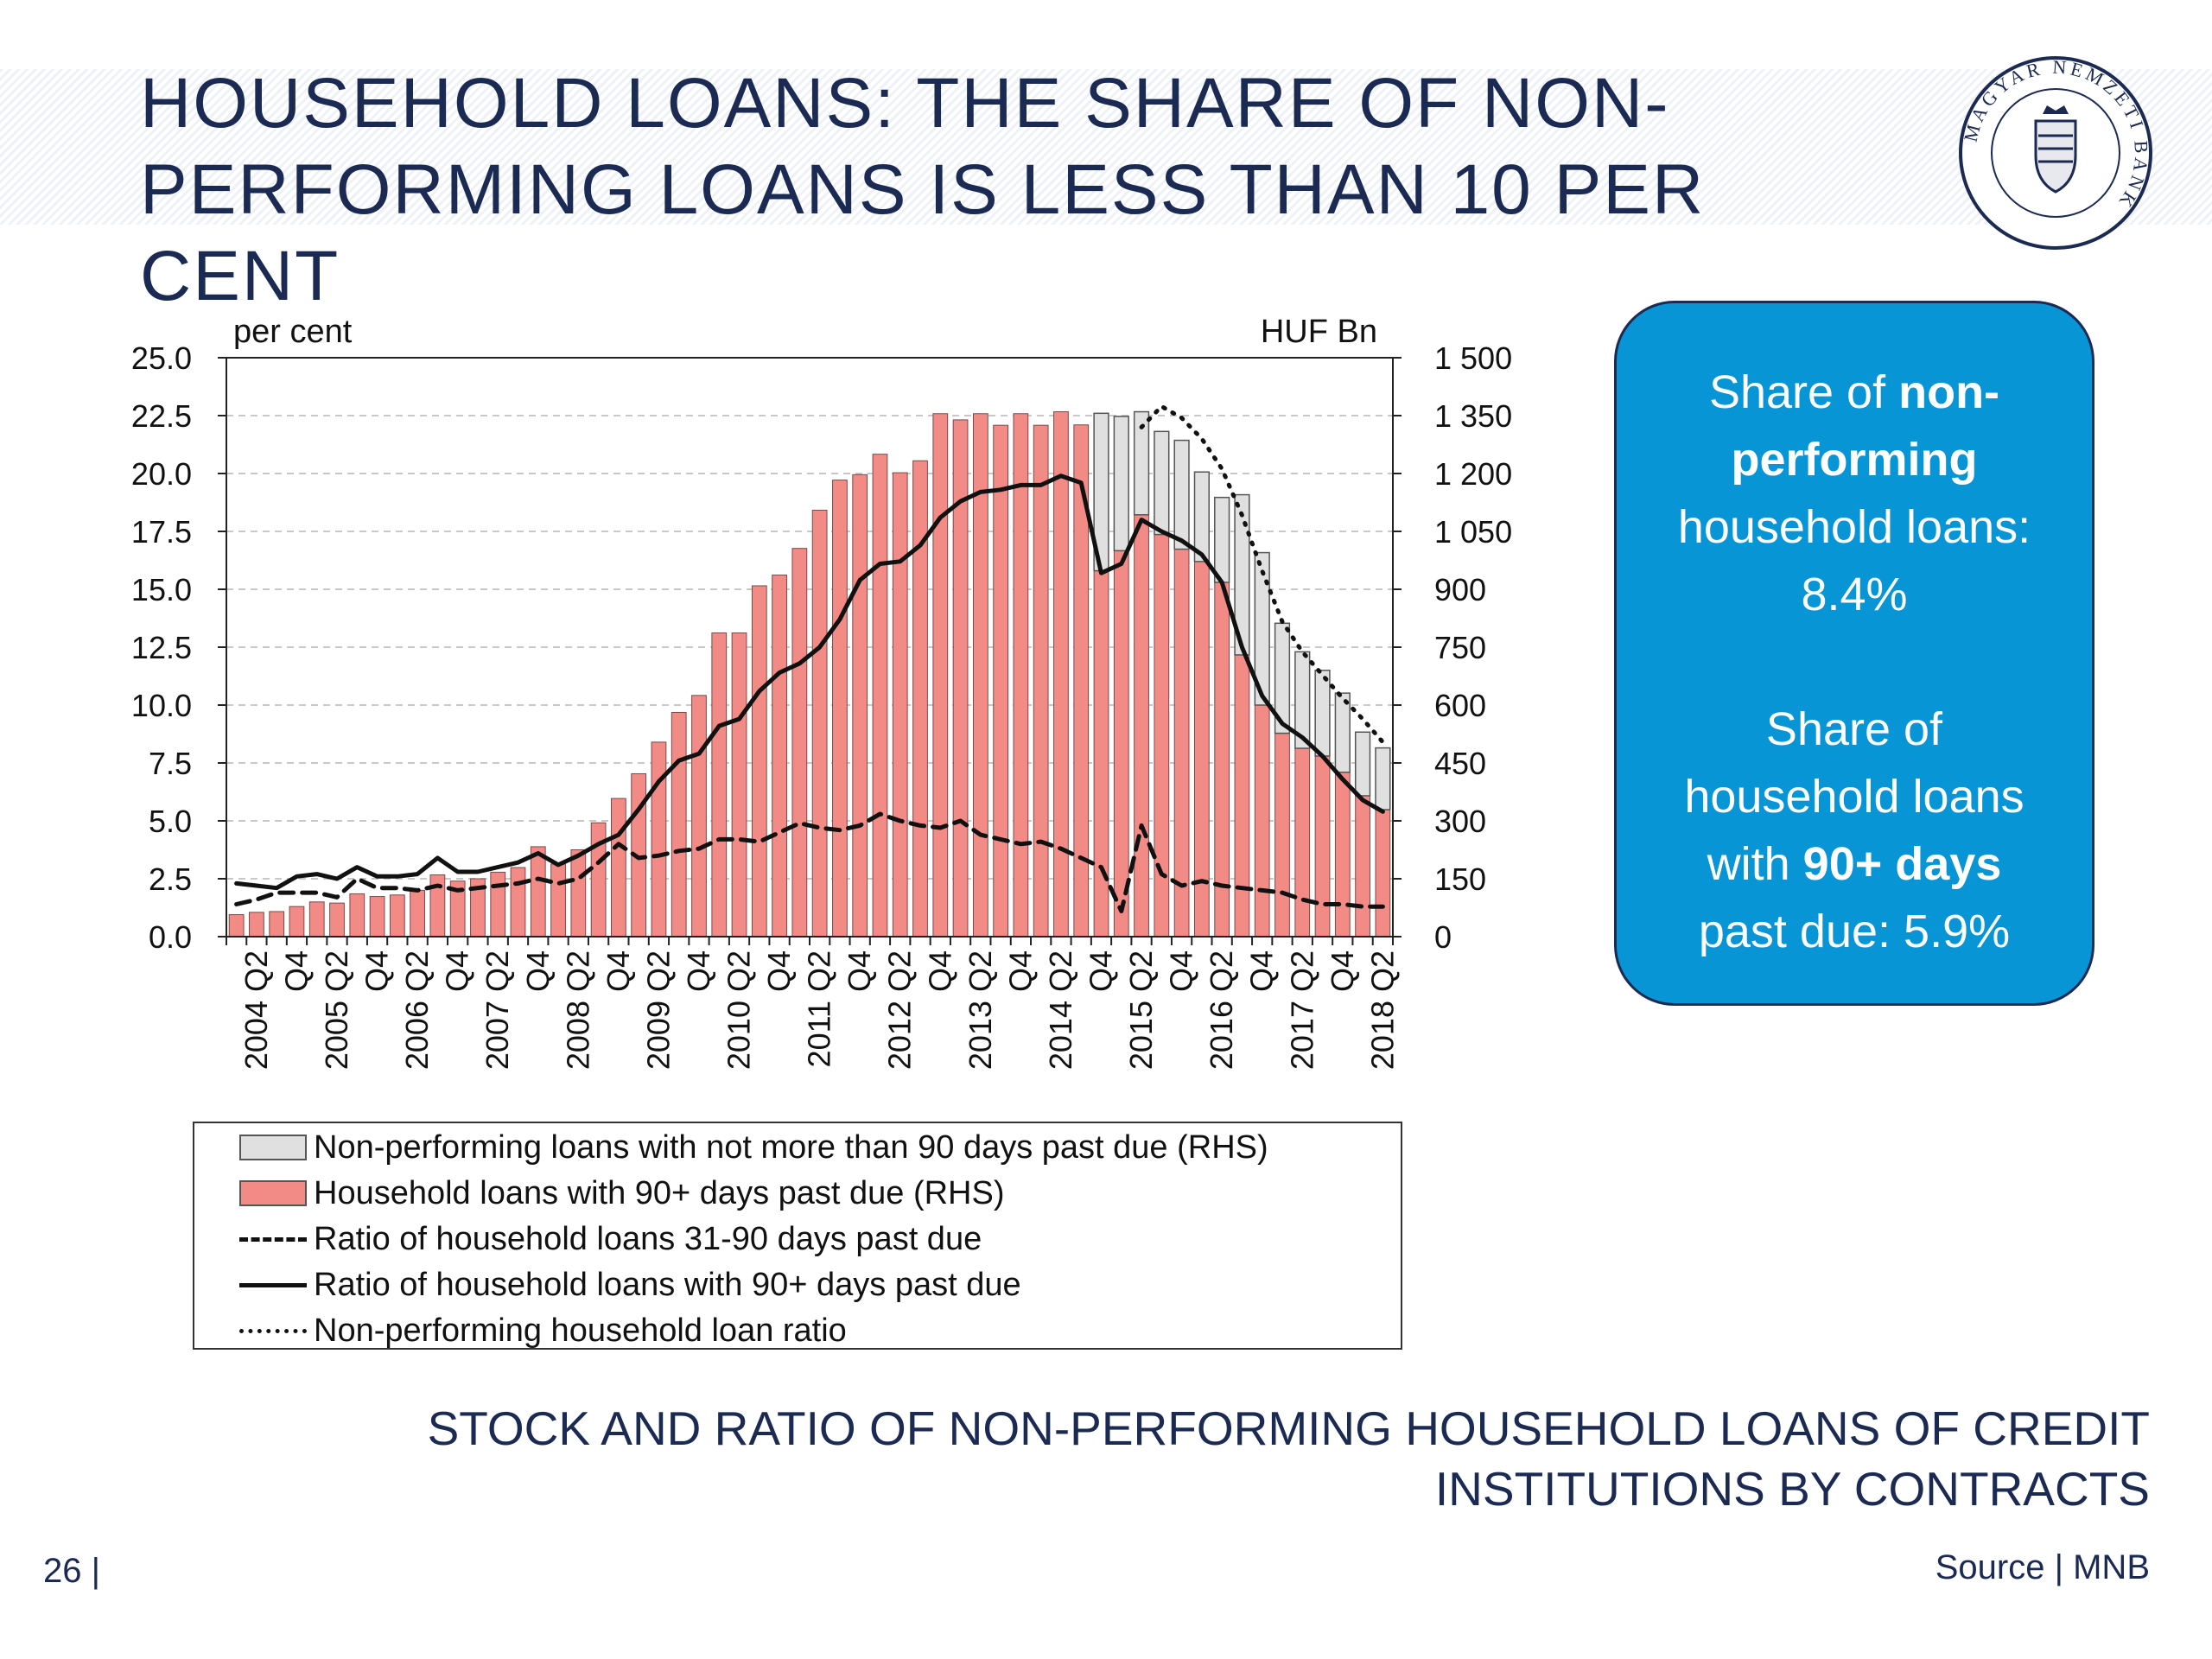 Image resolution: width=2212 pixels, height=1659 pixels. I want to click on x-tick-label: 2011 Q2, so click(819, 1008).